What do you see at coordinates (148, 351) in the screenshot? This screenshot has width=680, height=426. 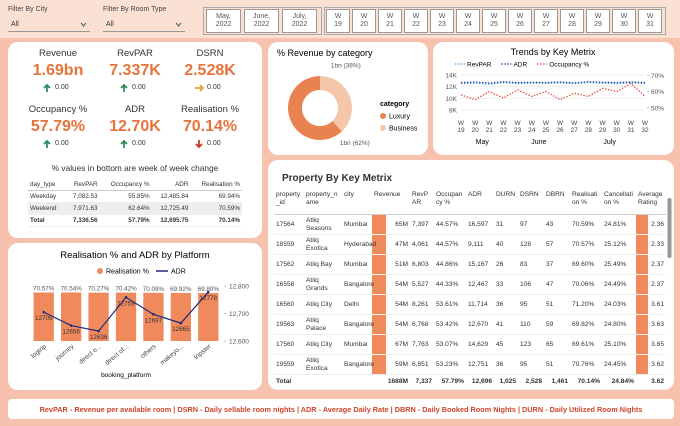 I see `x-tick-label: others` at bounding box center [148, 351].